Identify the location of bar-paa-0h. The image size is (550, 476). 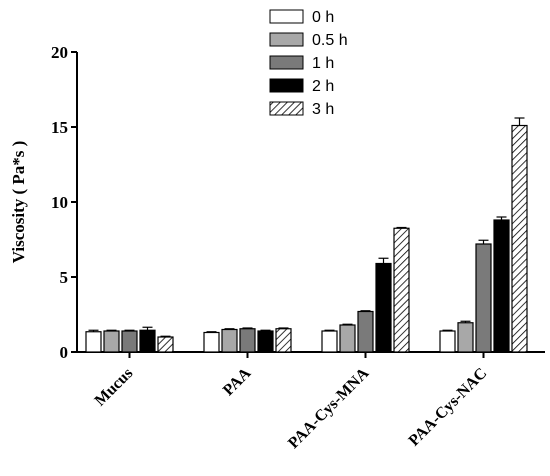
(211, 342).